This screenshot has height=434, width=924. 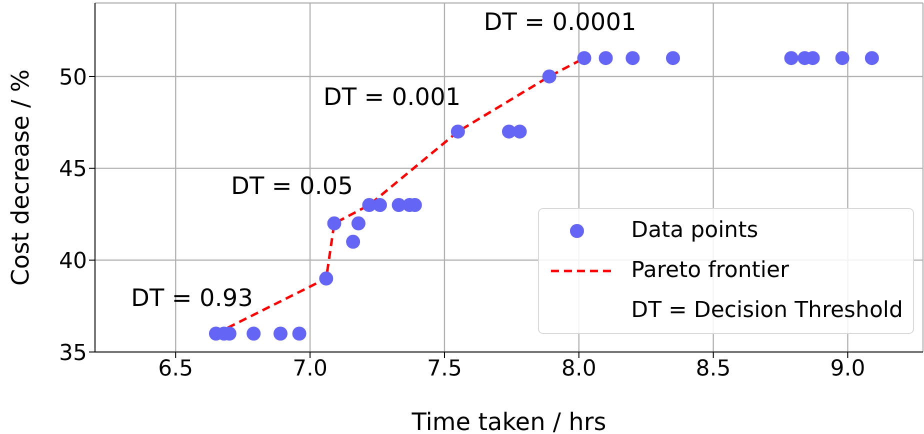 I want to click on annotation: DT = 0.93, so click(x=192, y=298).